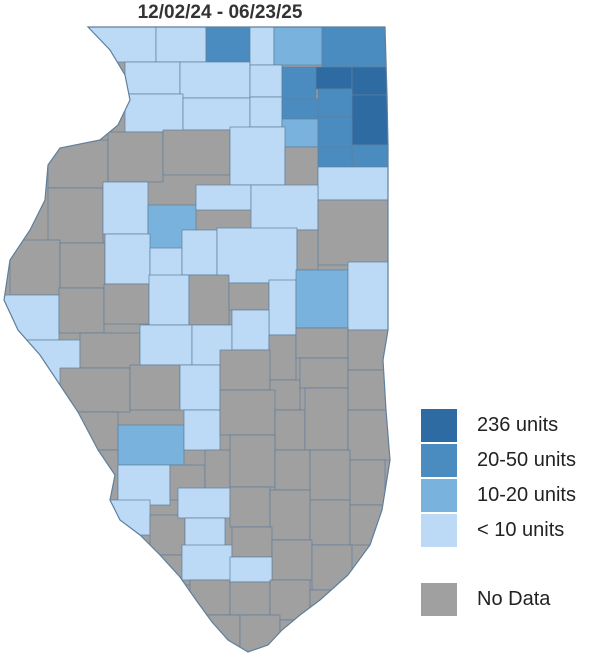  I want to click on legend-label-20-50: 20-50 units, so click(526, 460).